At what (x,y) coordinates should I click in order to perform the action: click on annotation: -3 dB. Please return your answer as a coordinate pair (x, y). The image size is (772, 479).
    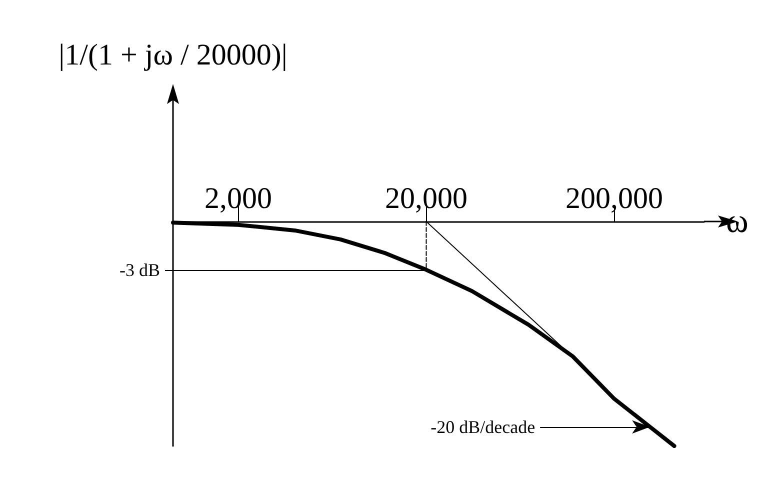
    Looking at the image, I should click on (140, 270).